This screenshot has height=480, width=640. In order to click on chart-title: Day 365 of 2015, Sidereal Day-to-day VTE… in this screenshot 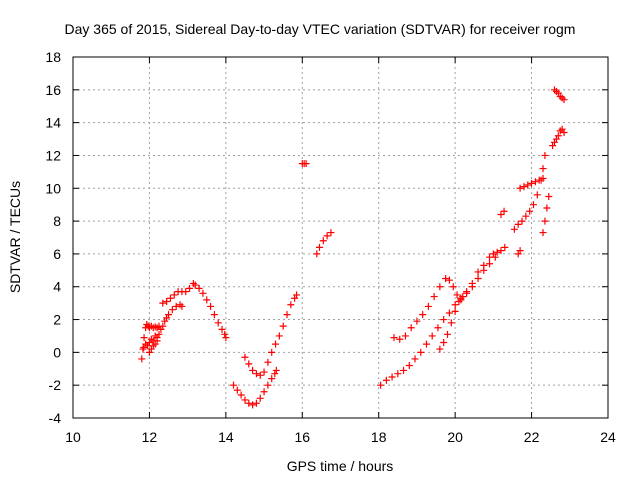, I will do `click(320, 29)`.